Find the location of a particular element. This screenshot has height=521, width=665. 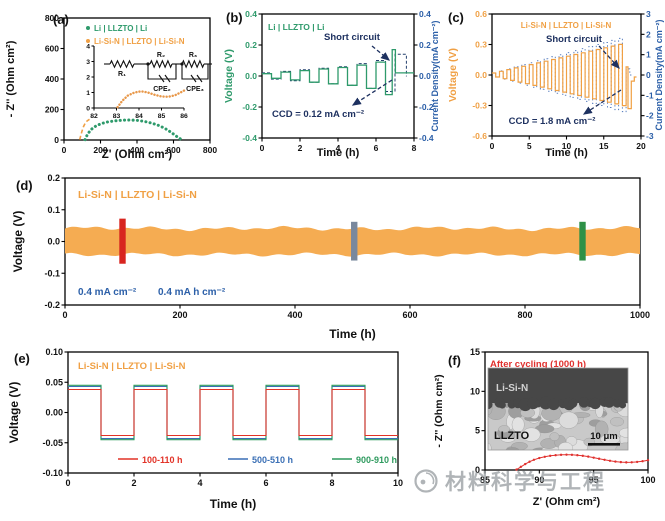

y2-axis-label: Current Density(mA cm⁻²) is located at coordinates (659, 75).